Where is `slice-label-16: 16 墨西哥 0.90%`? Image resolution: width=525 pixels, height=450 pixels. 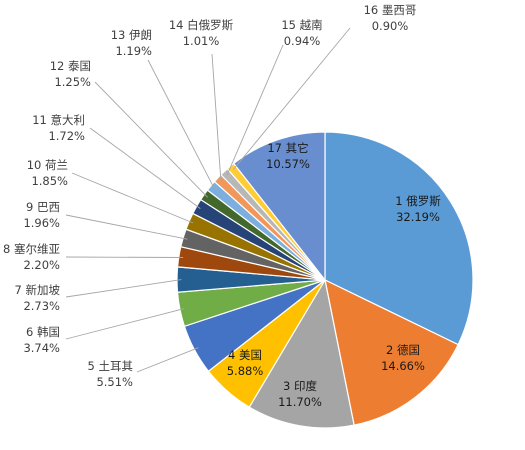 slice-label-16: 16 墨西哥 0.90% is located at coordinates (324, 86).